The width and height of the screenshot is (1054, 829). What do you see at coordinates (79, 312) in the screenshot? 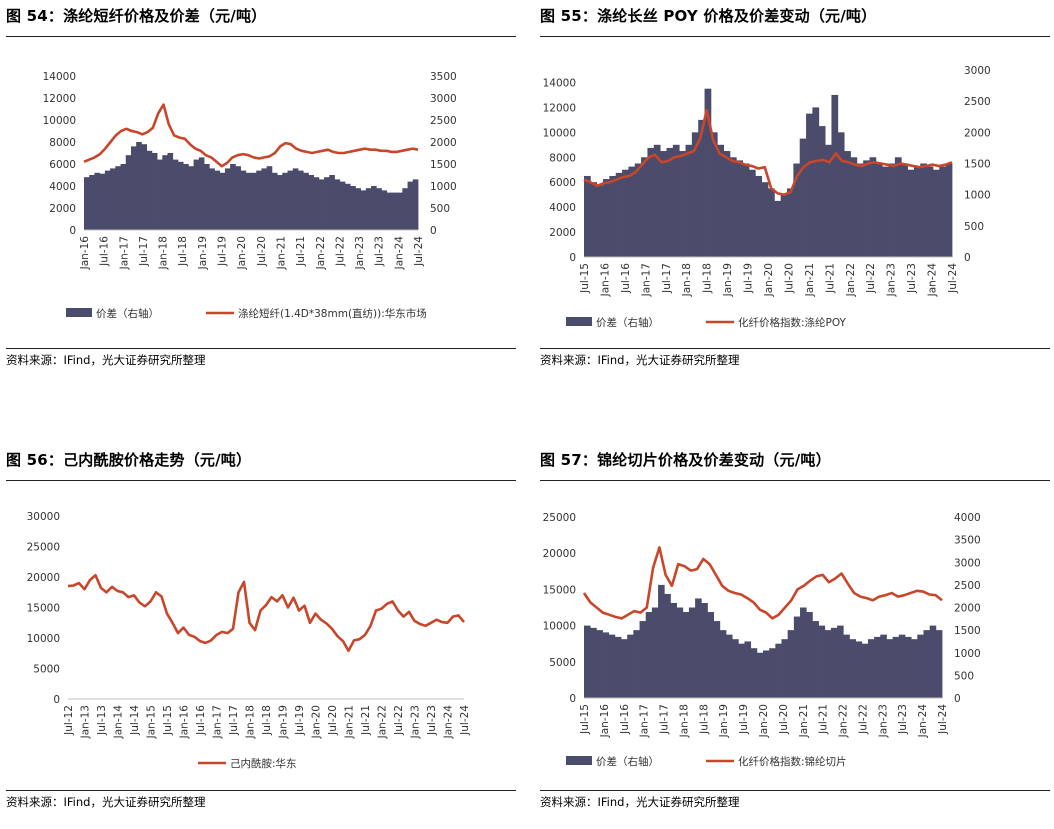
I see `legend-swatch-bar` at bounding box center [79, 312].